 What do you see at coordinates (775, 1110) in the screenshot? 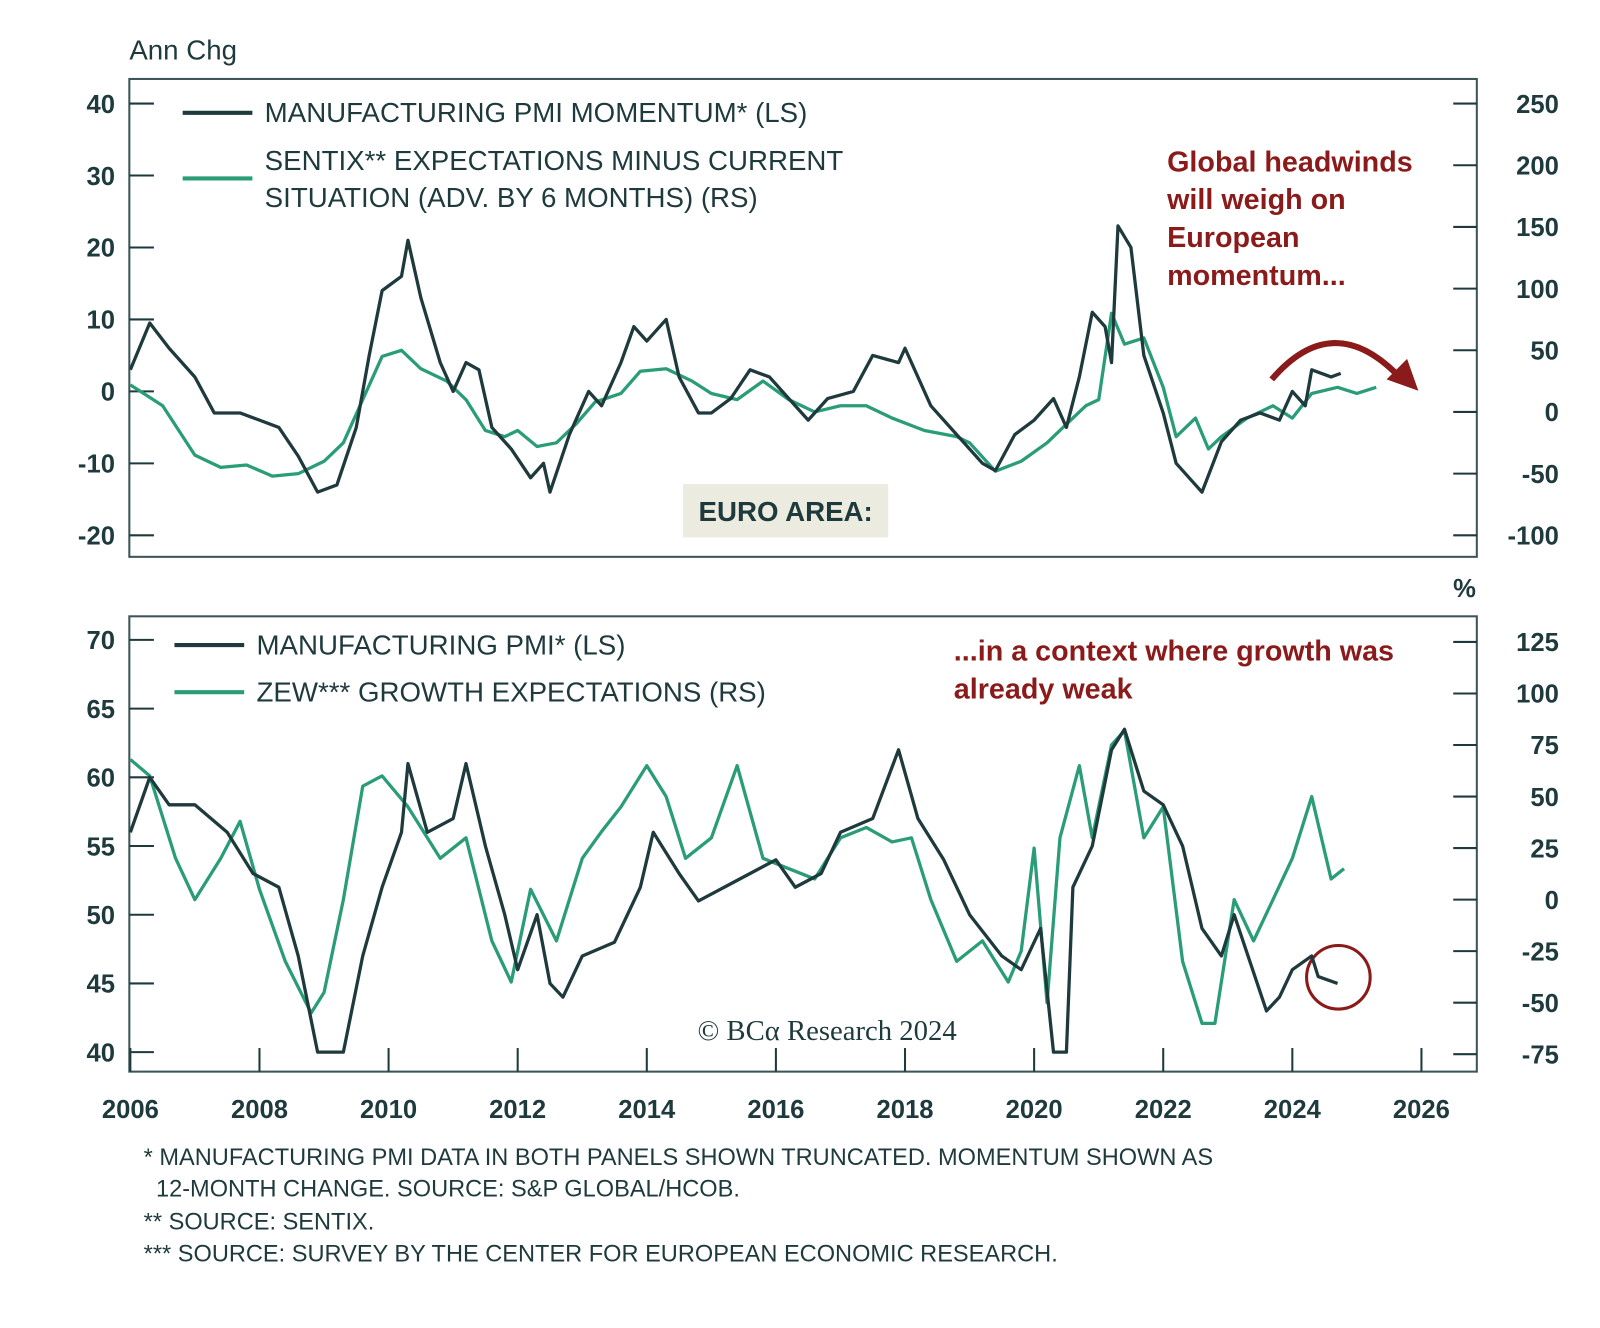
I see `x-tick-label: 2016` at bounding box center [775, 1110].